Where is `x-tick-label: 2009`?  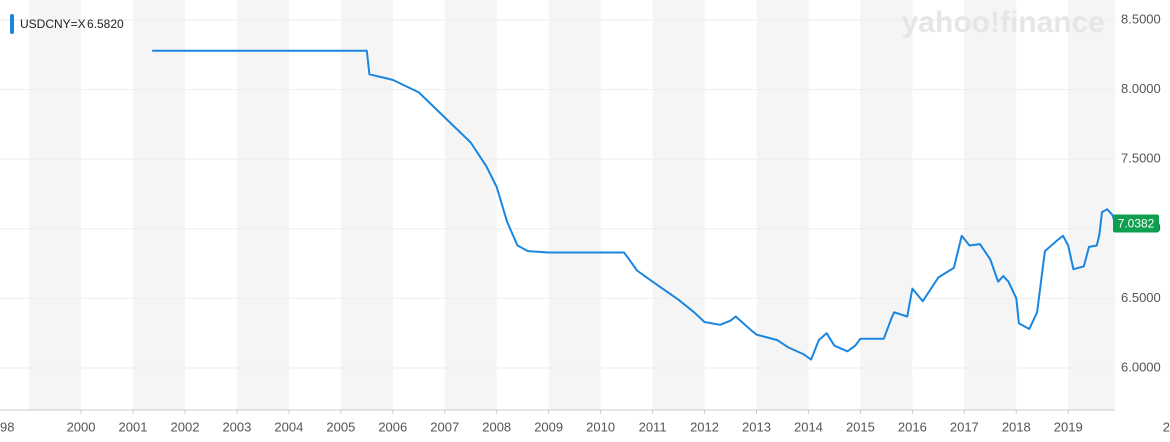
x-tick-label: 2009 is located at coordinates (548, 426).